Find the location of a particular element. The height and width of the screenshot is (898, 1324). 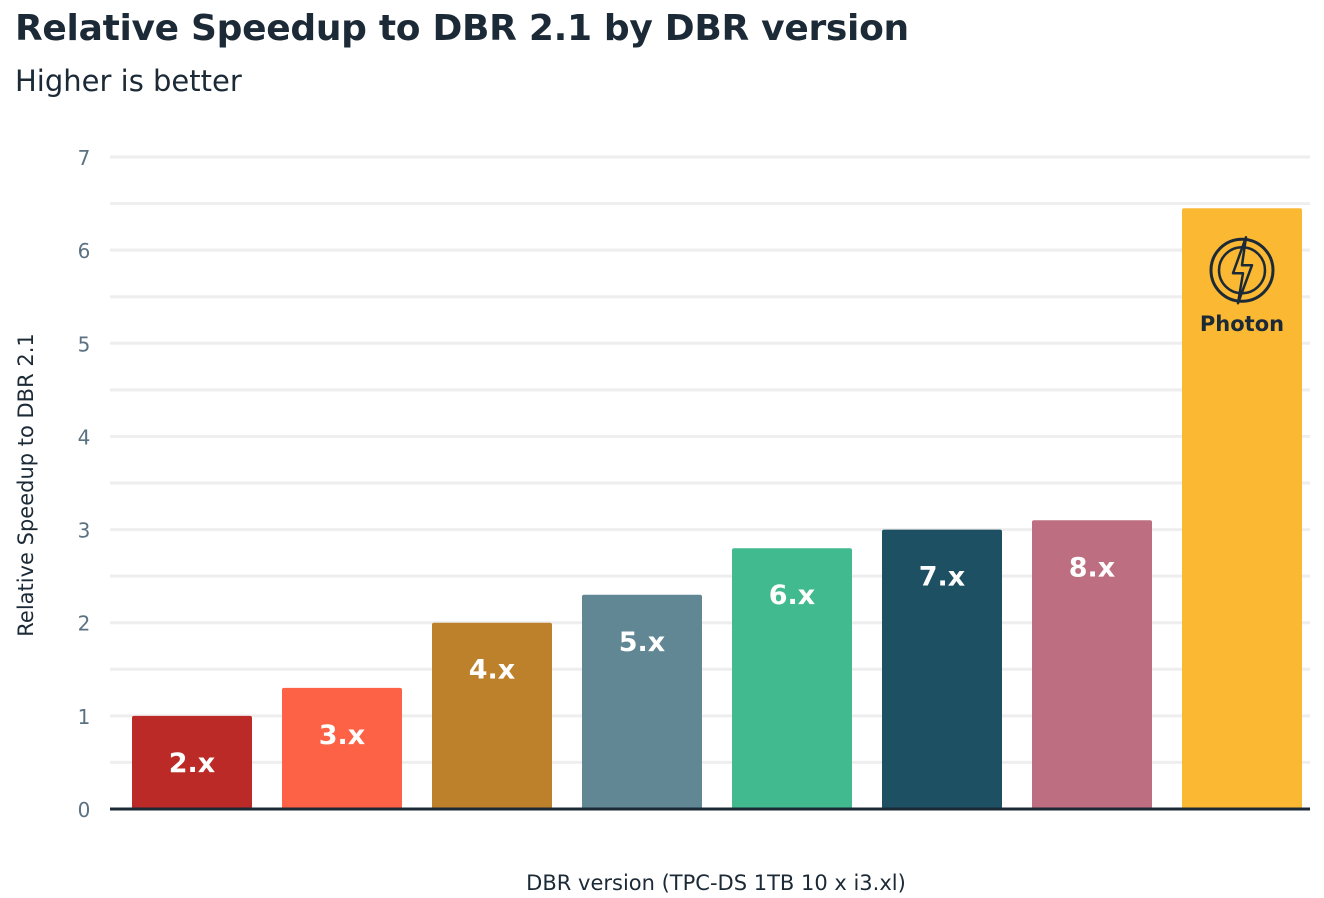

bar-3-x is located at coordinates (342, 748).